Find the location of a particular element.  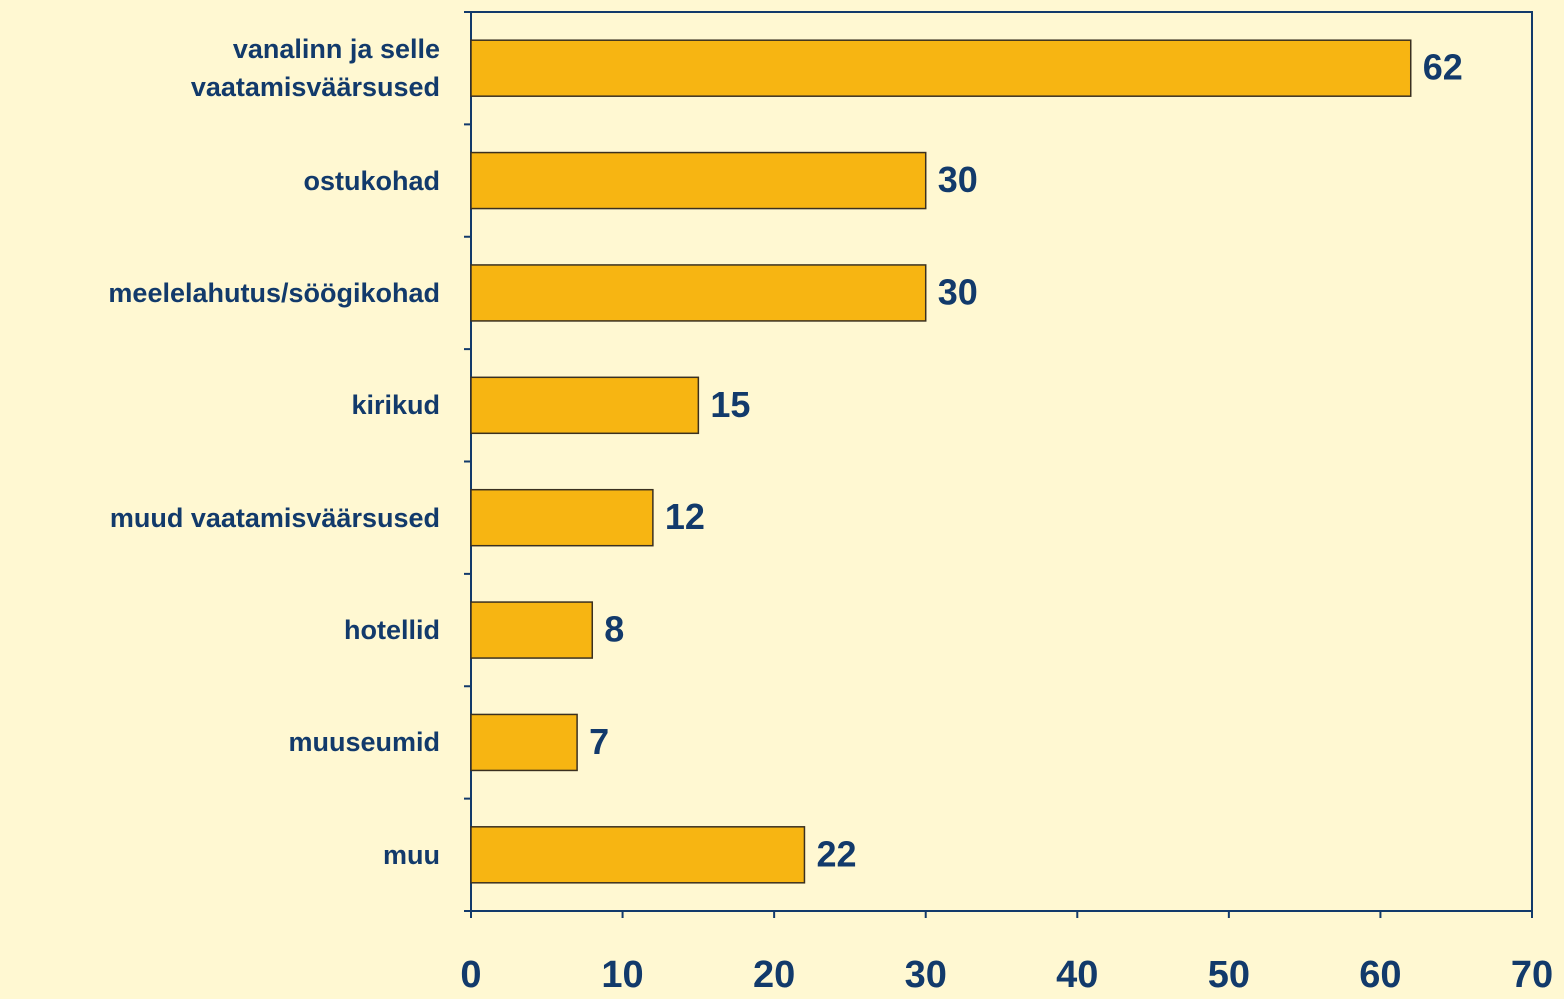

y-tick-label: muuseumid is located at coordinates (364, 742).